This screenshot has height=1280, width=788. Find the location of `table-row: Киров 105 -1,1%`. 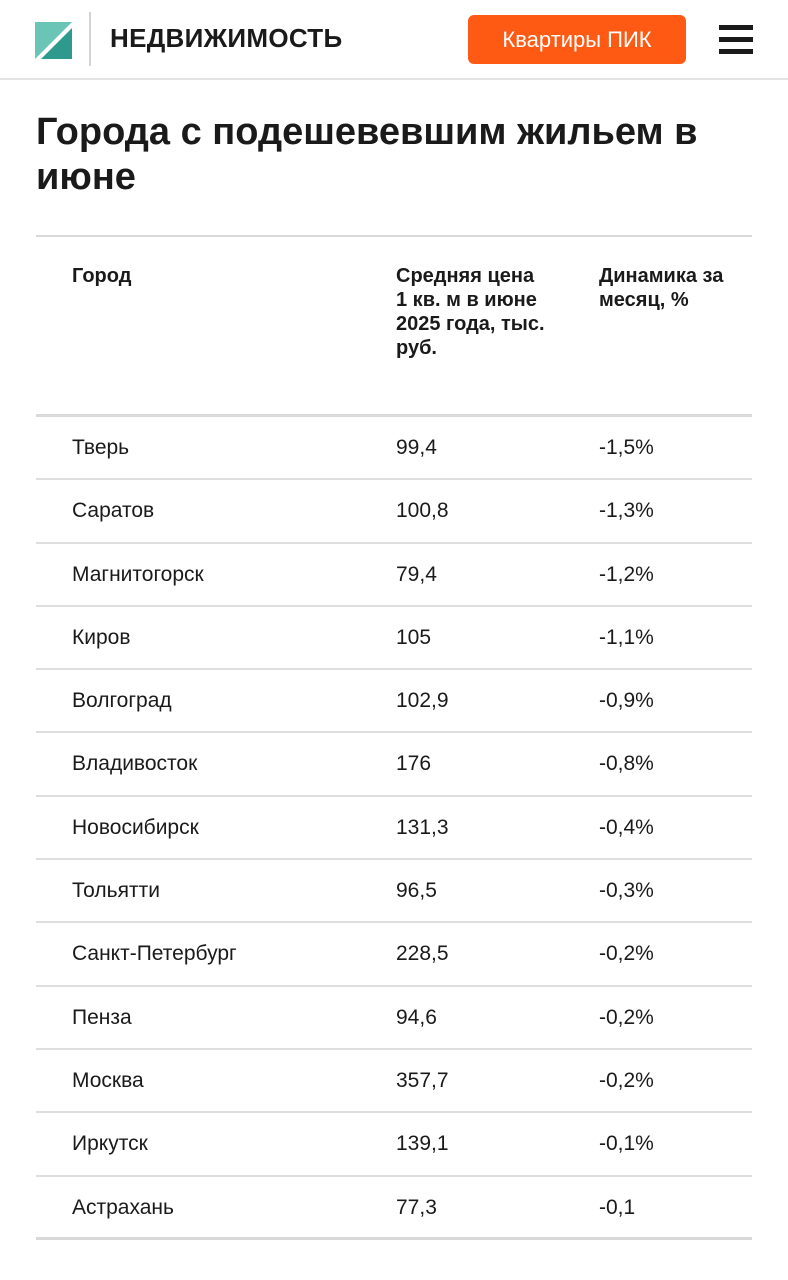

table-row: Киров 105 -1,1% is located at coordinates (394, 639).